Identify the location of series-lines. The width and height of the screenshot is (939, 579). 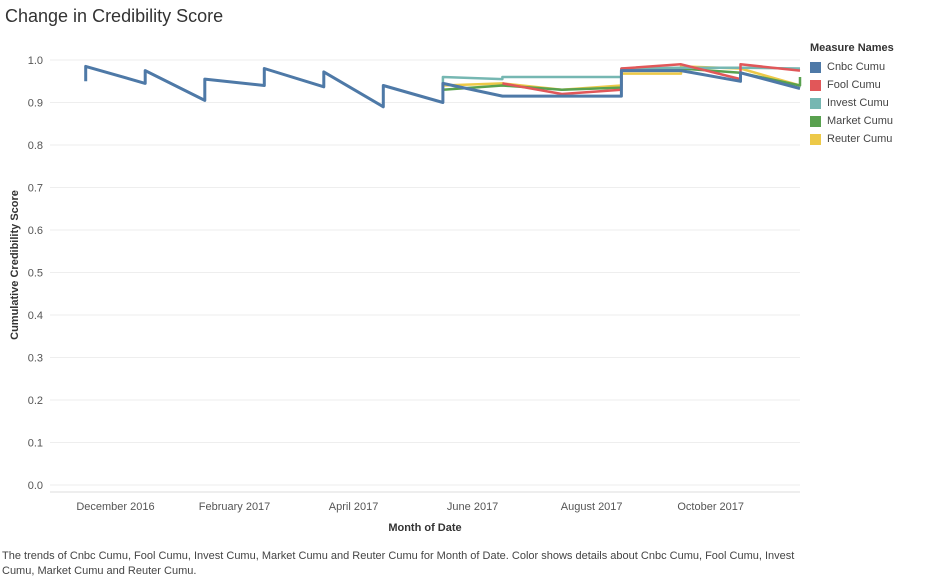
(443, 86).